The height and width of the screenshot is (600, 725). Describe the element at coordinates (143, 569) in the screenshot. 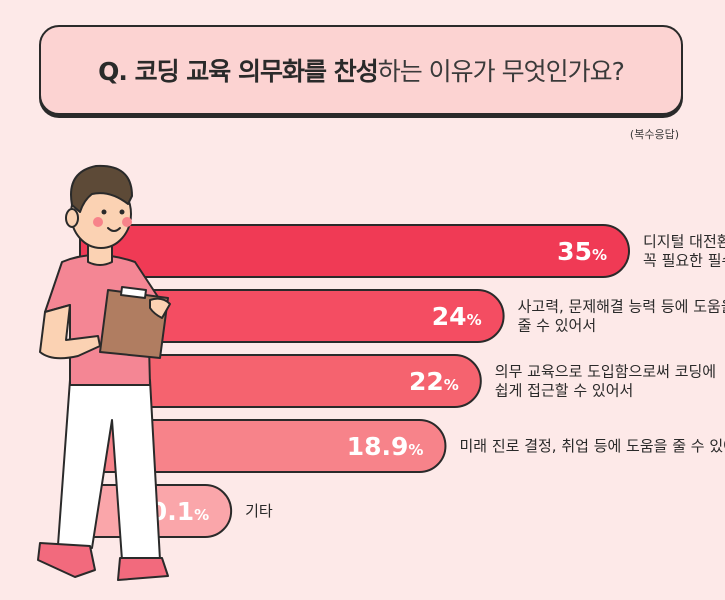

I see `right-shoe-shape` at that location.